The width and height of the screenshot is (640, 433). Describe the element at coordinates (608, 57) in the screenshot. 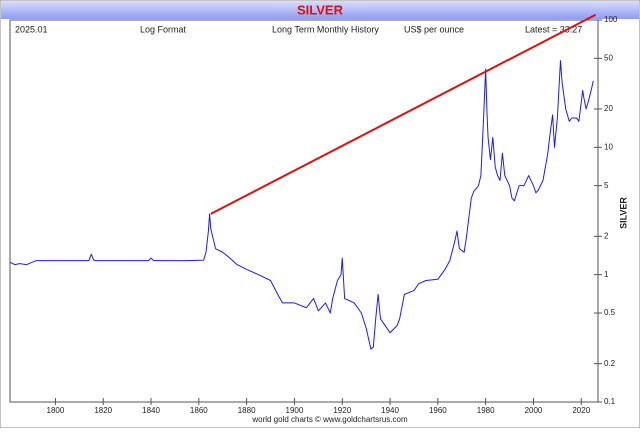

I see `y-tick-label: 50` at that location.